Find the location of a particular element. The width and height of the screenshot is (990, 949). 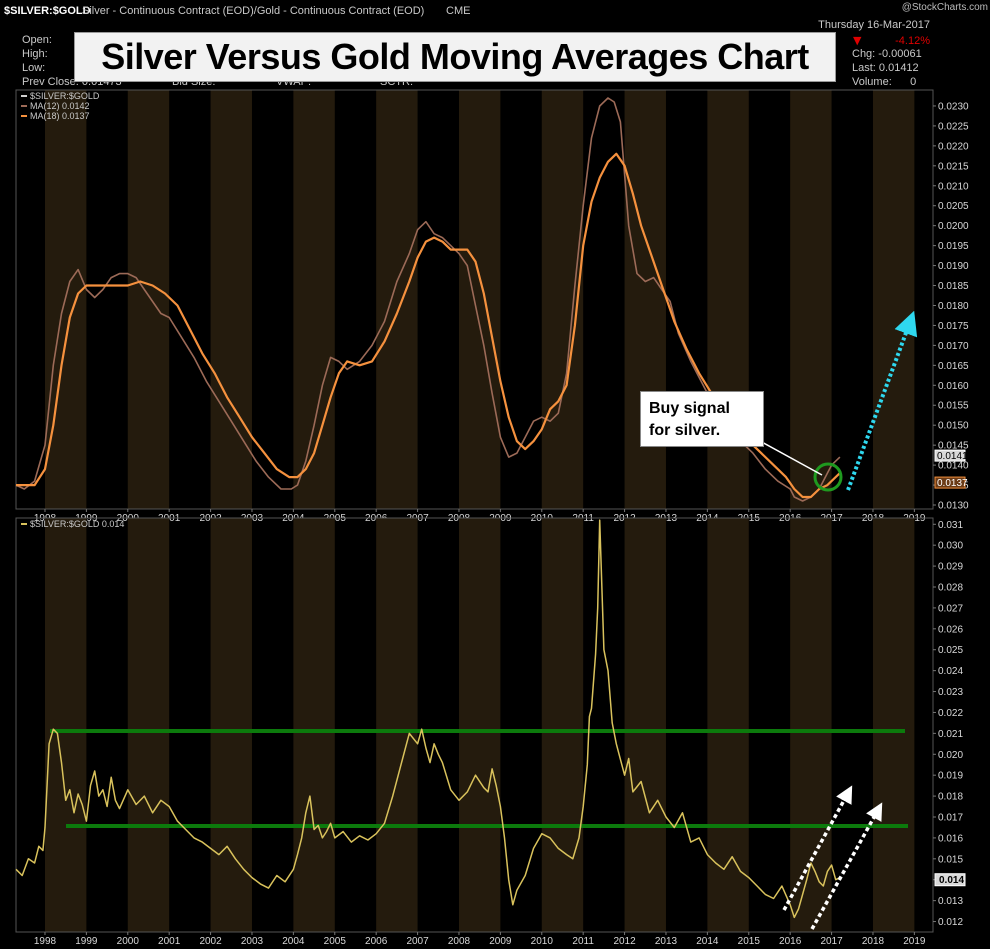

y-tick-label: 0.0130 is located at coordinates (953, 506).